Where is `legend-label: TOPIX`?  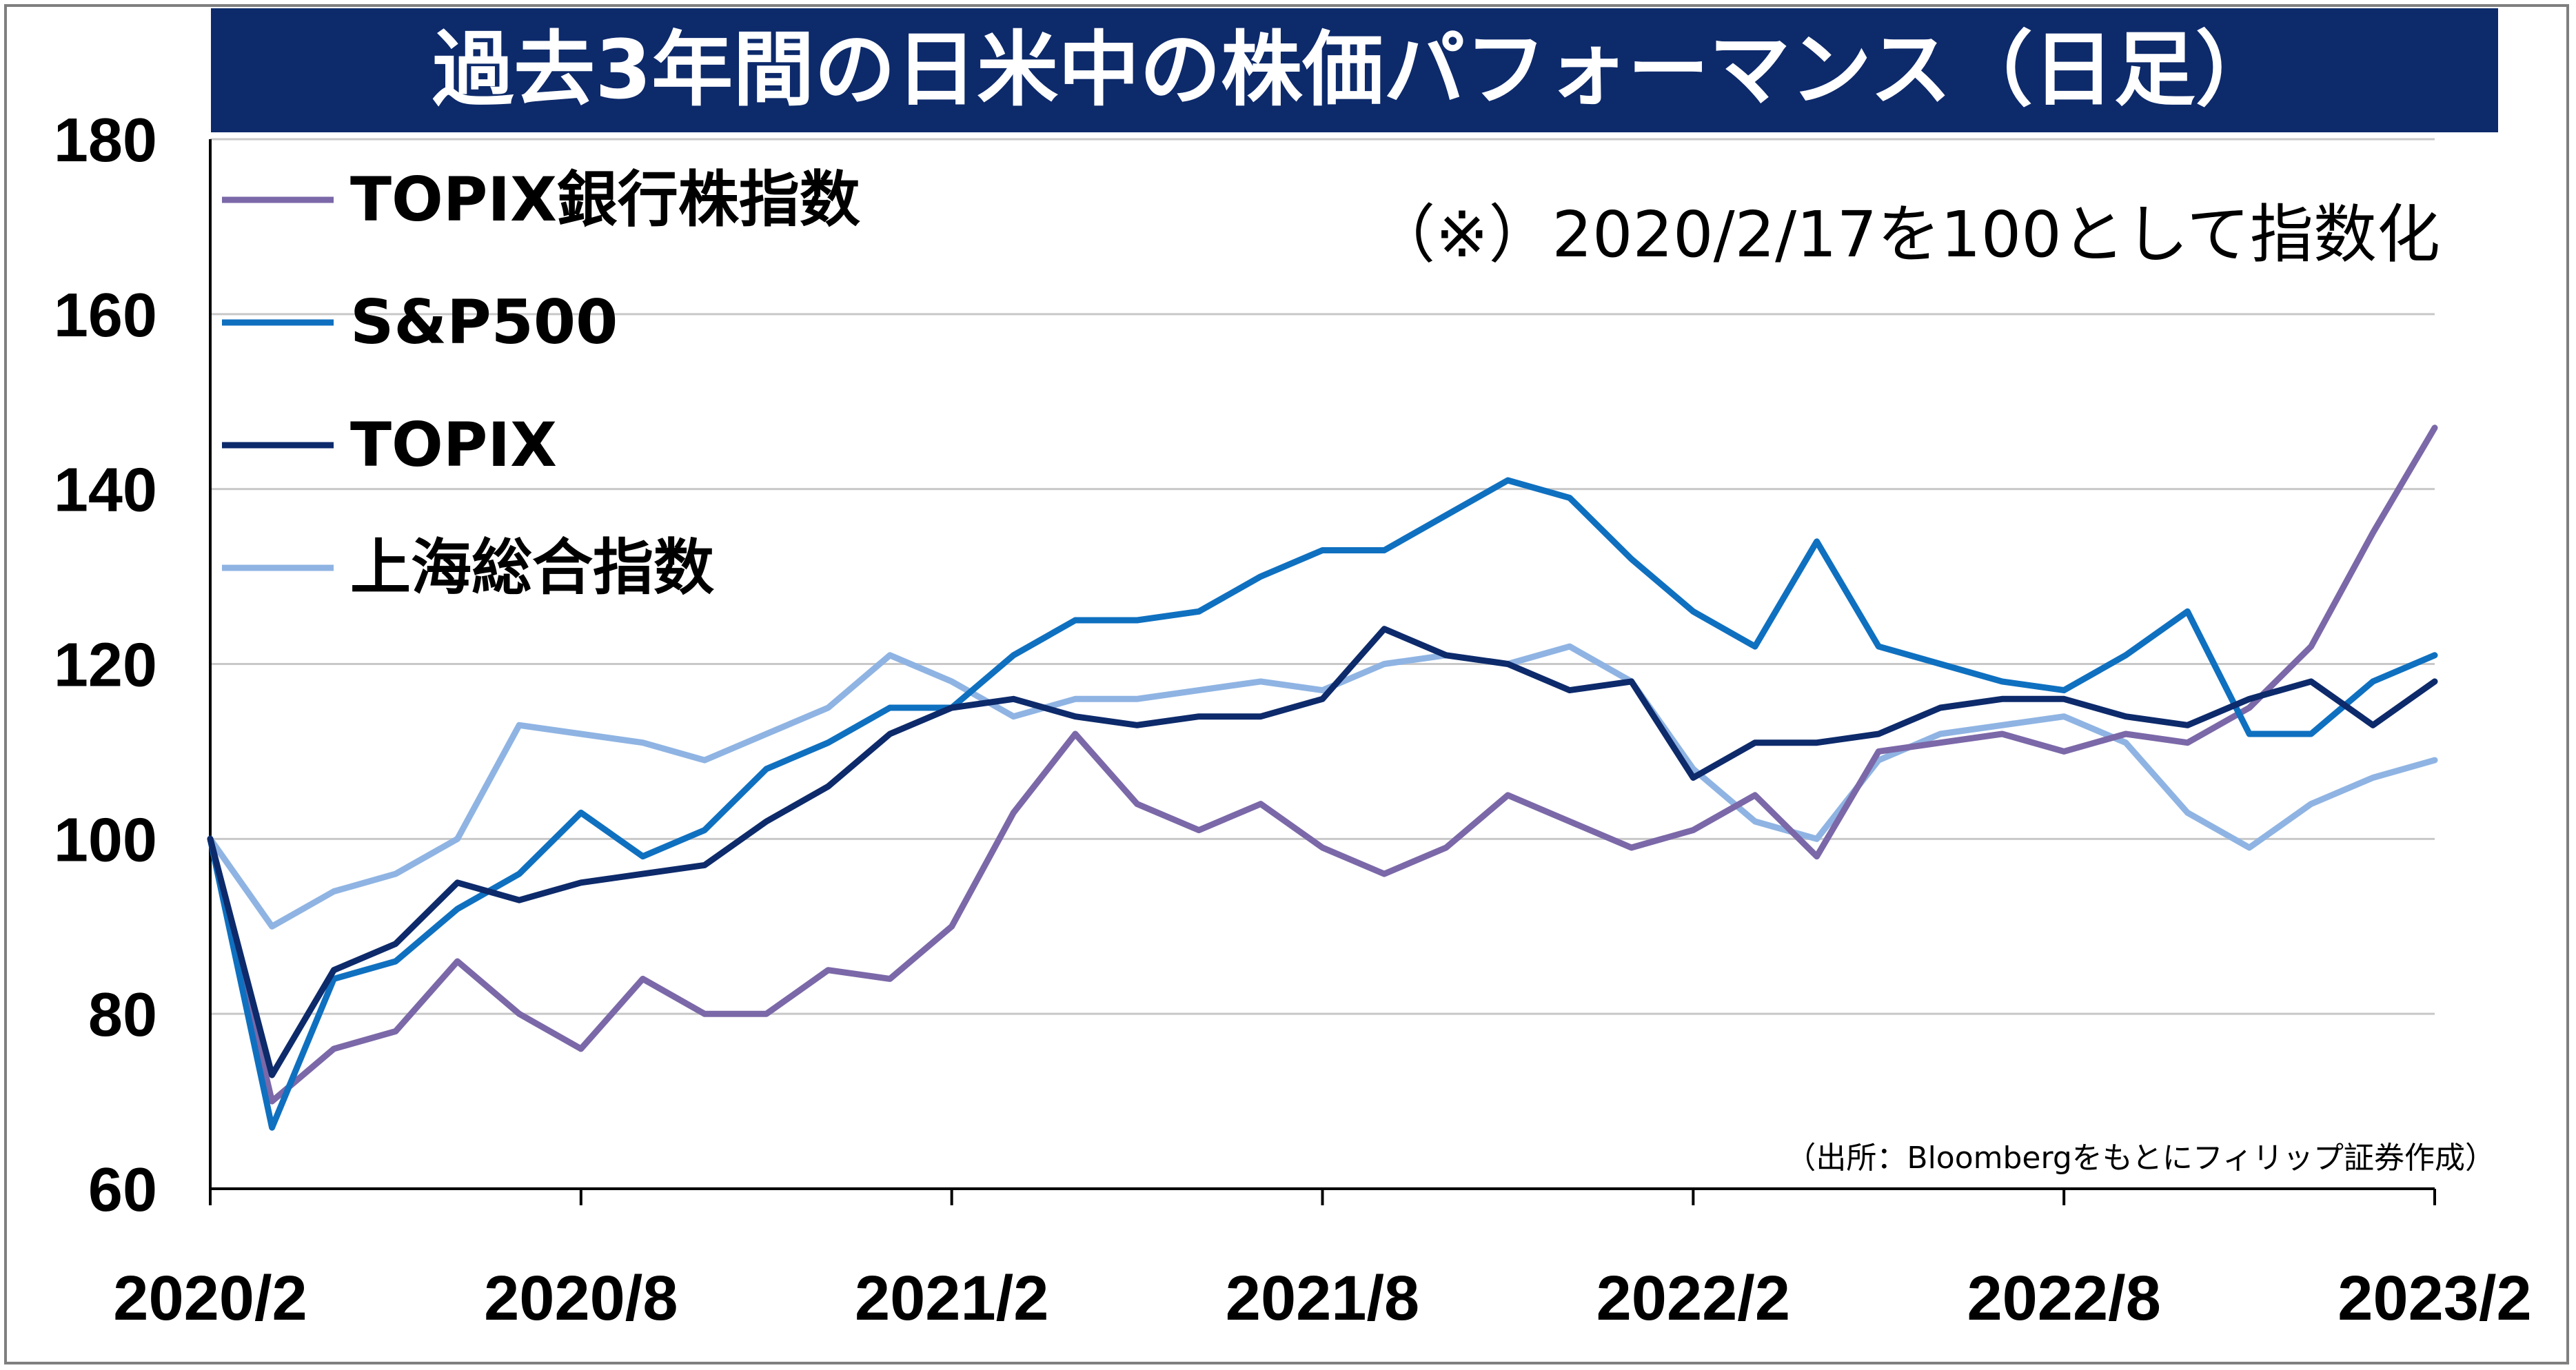 legend-label: TOPIX is located at coordinates (453, 444).